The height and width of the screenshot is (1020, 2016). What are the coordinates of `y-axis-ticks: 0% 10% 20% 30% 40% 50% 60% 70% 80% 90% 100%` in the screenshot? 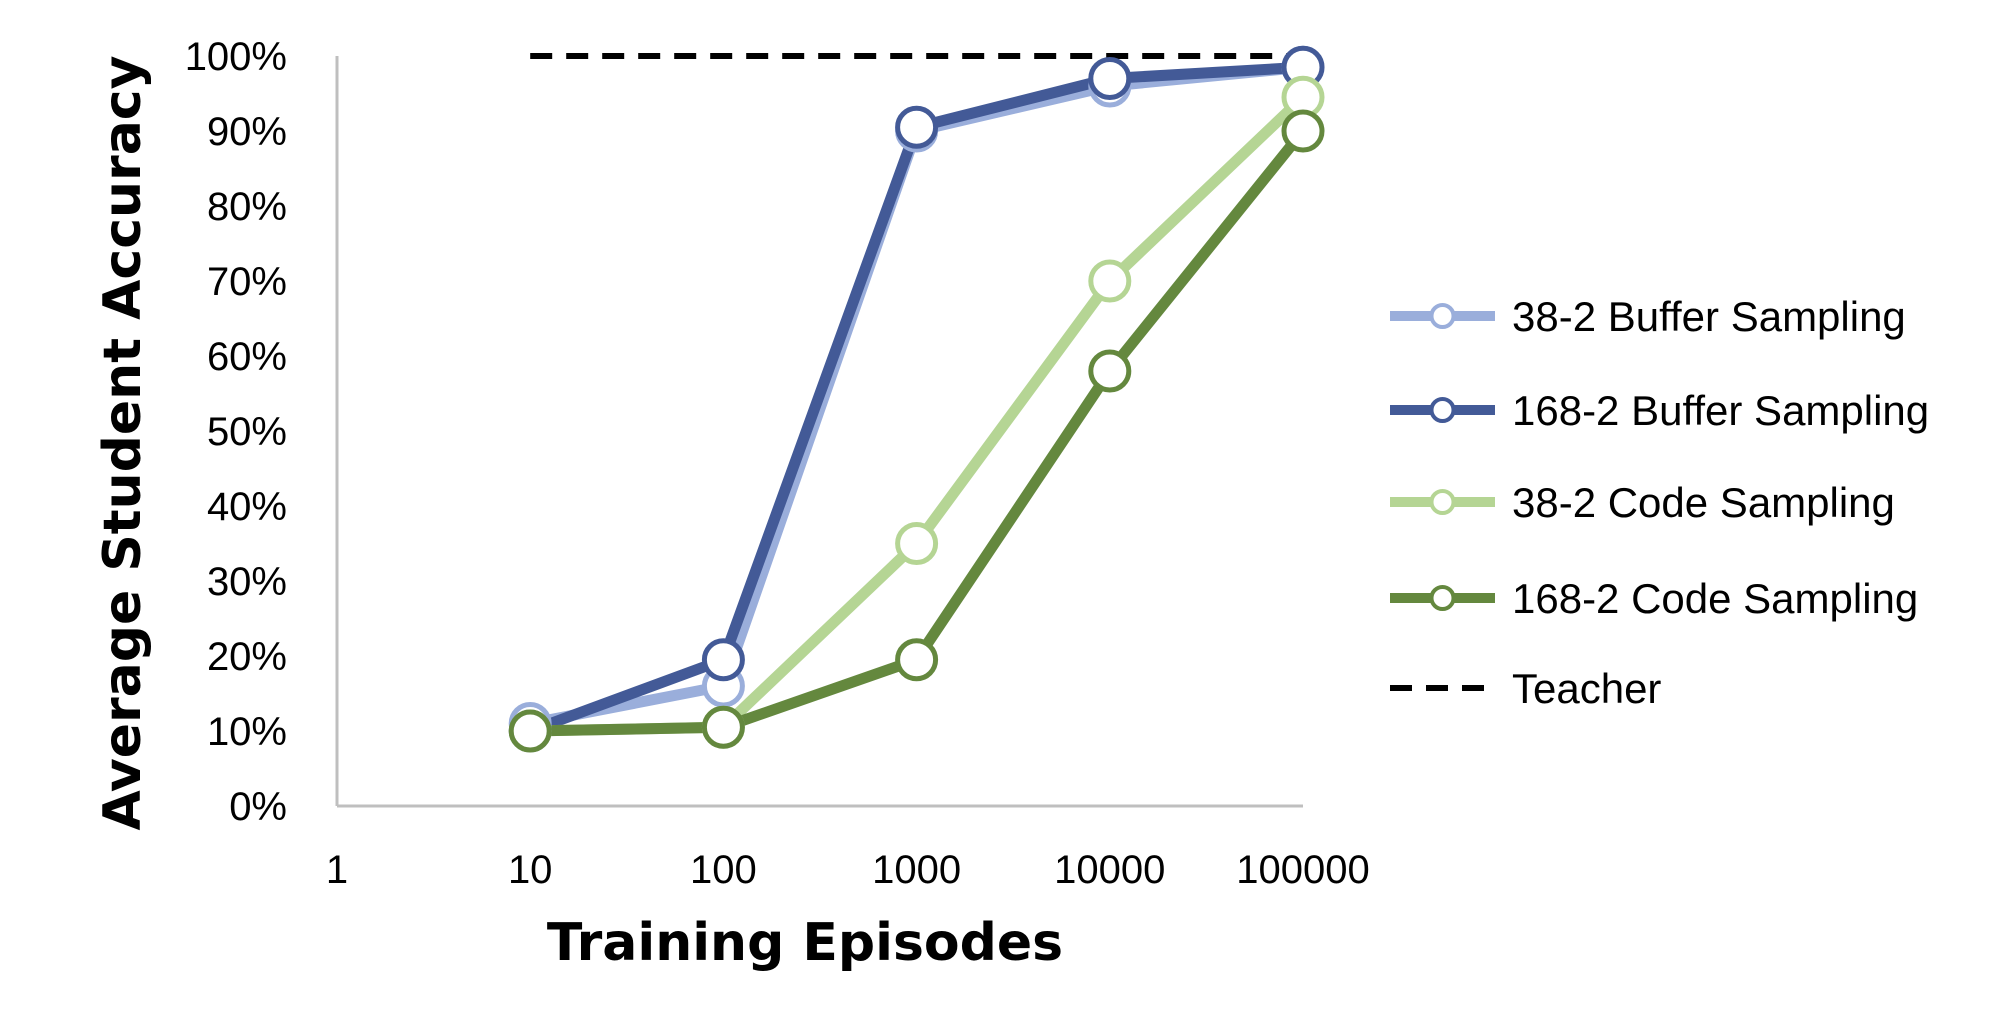 It's located at (236, 432).